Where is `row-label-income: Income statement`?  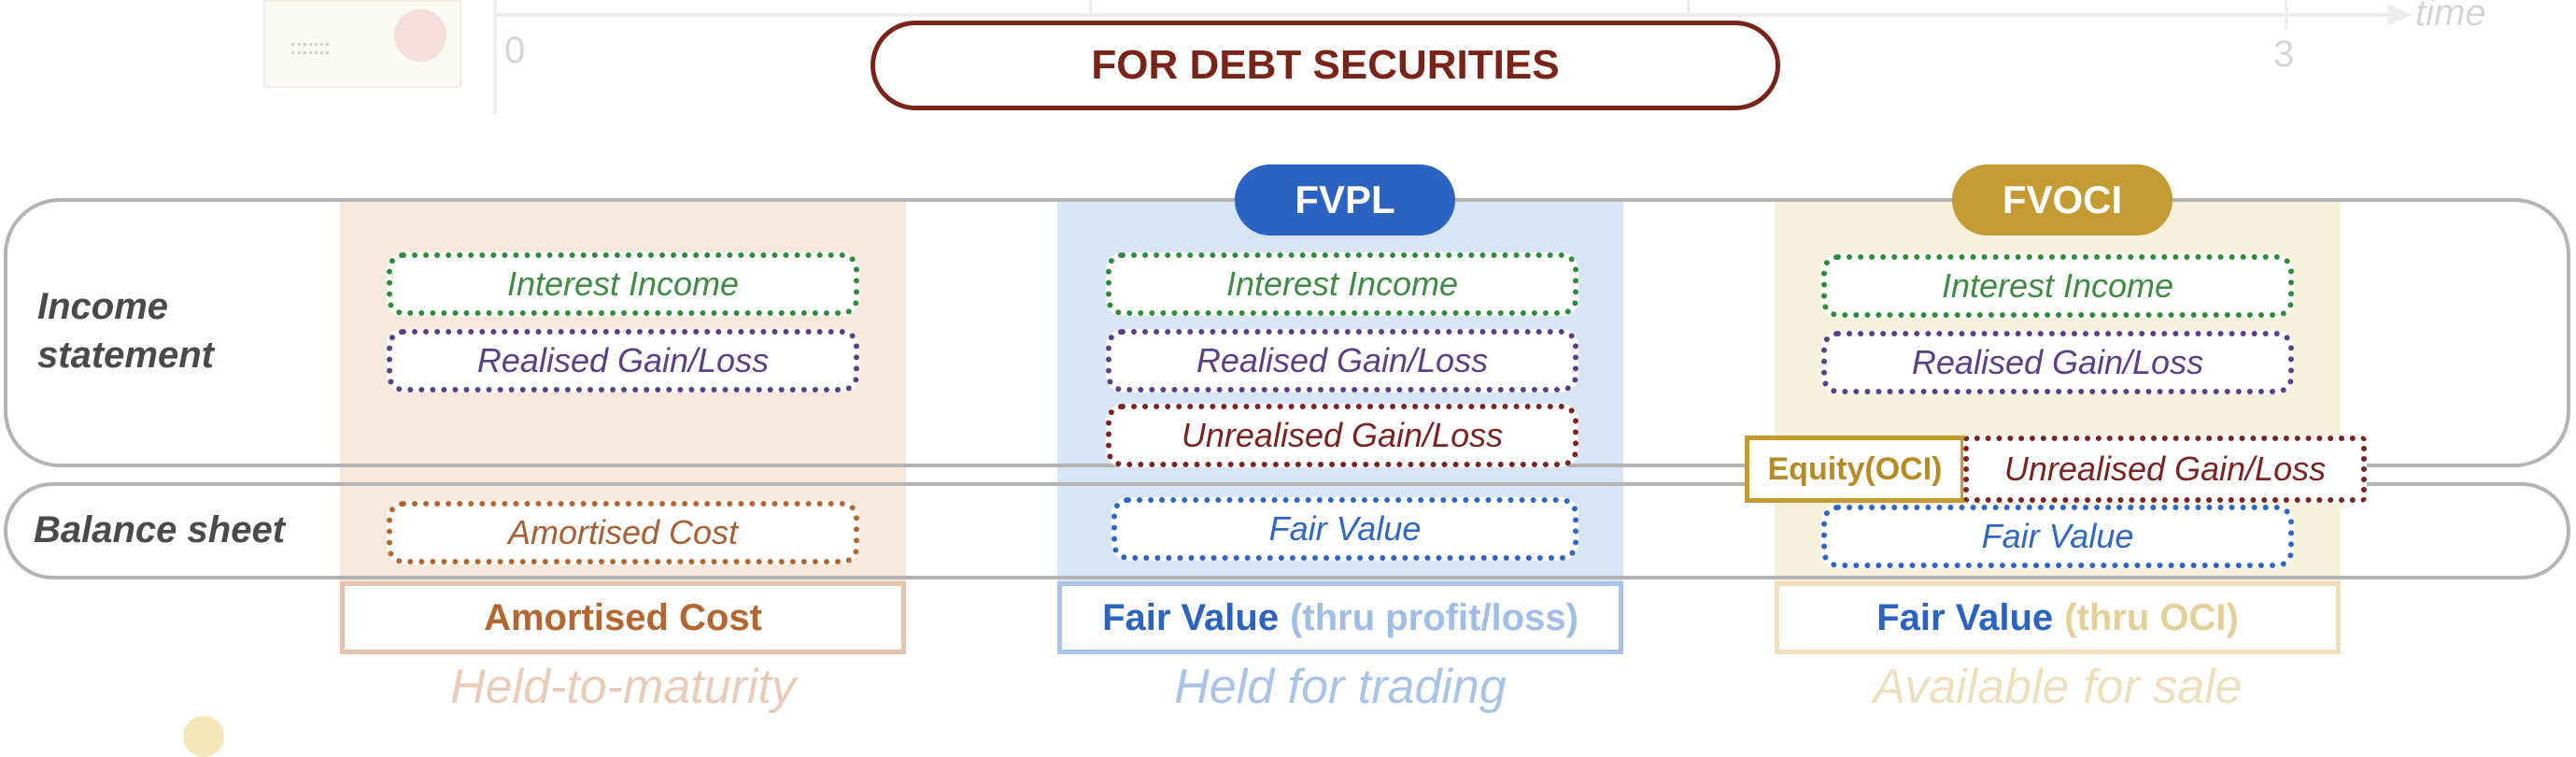 row-label-income: Income statement is located at coordinates (126, 331).